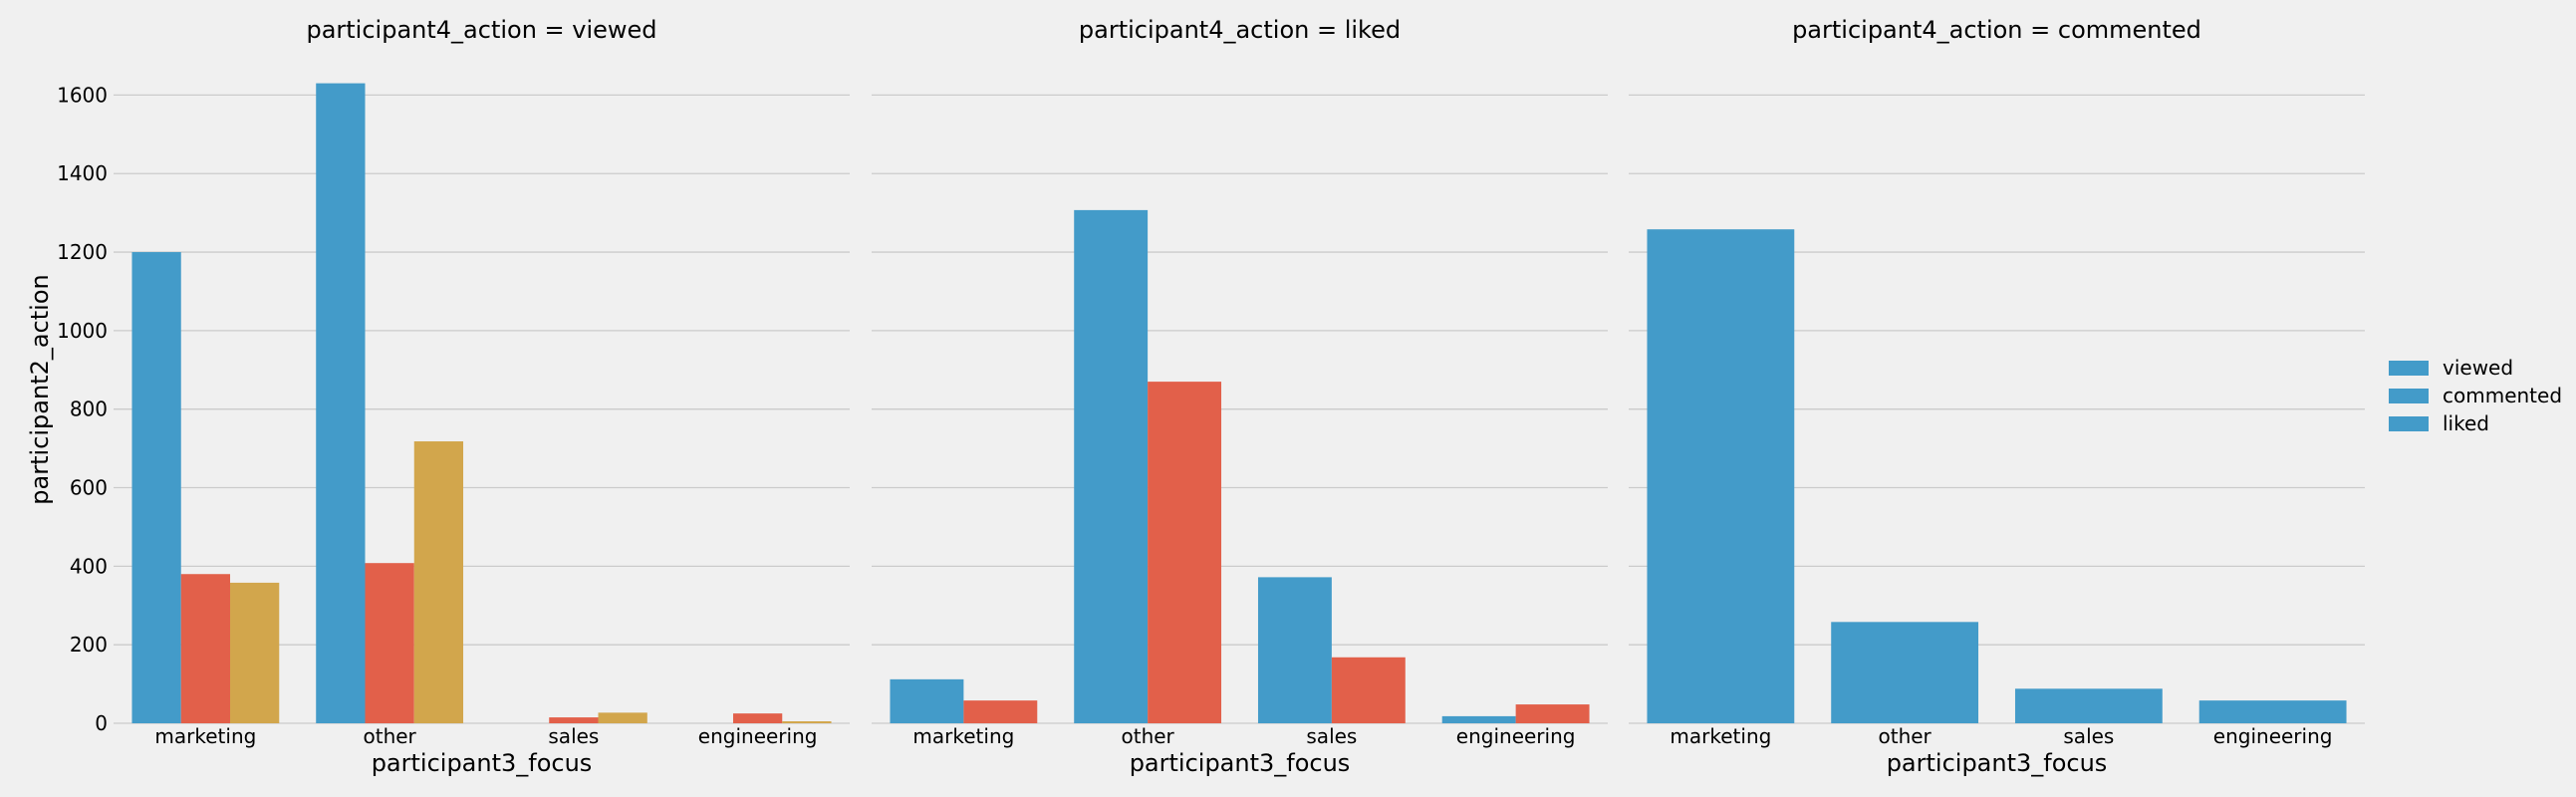 This screenshot has height=797, width=2576. I want to click on panel-title: participant4_action = commented, so click(1996, 30).